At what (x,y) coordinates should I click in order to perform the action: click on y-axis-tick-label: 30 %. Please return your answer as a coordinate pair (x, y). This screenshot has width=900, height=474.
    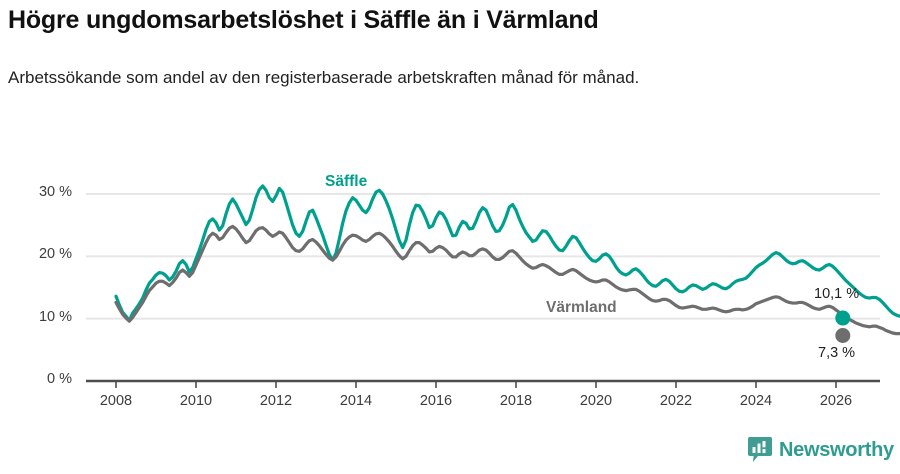
    Looking at the image, I should click on (55, 192).